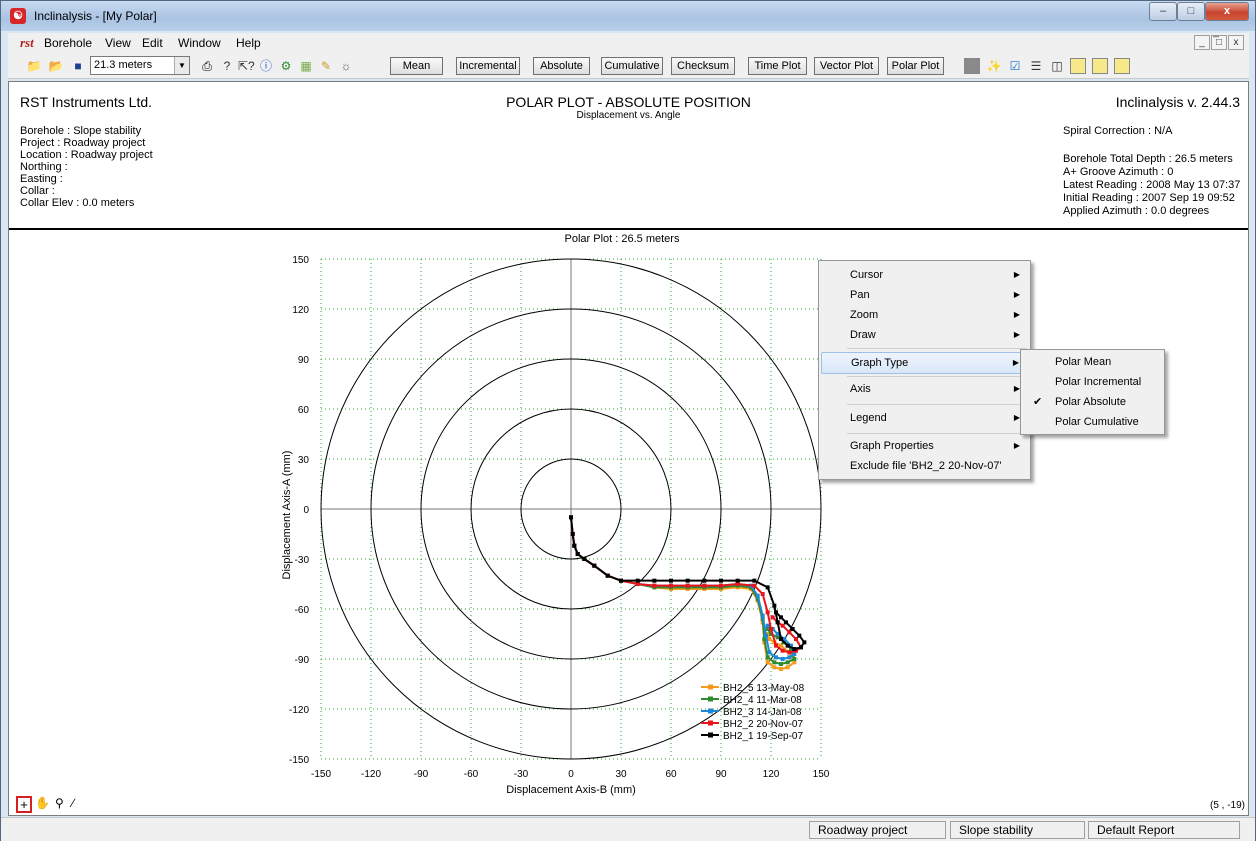 The image size is (1256, 841). I want to click on incremental-button: Incremental, so click(488, 66).